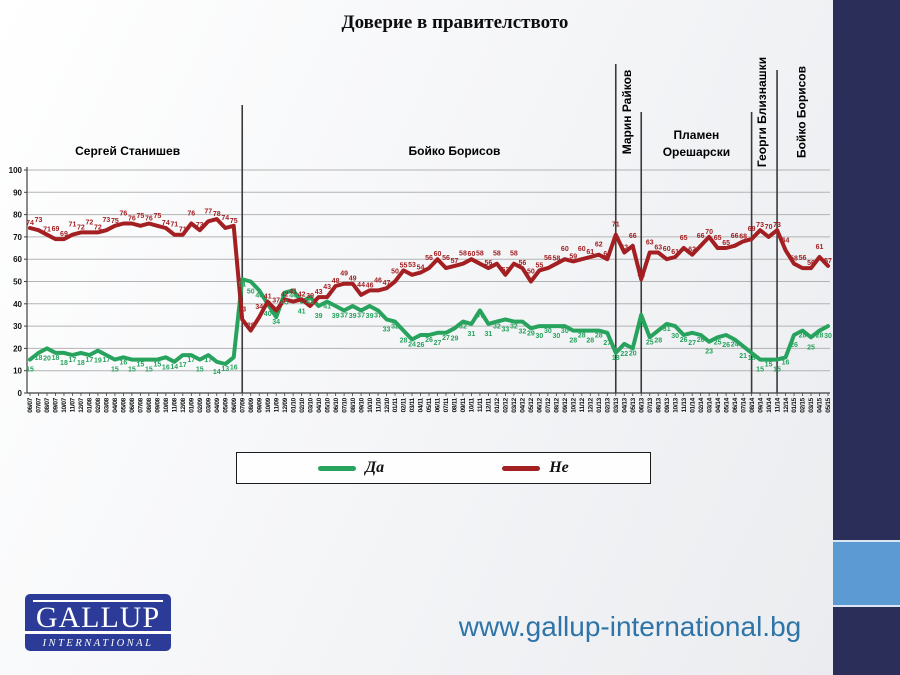 This screenshot has height=675, width=900. What do you see at coordinates (115, 404) in the screenshot?
I see `svg-text: 04/08` at bounding box center [115, 404].